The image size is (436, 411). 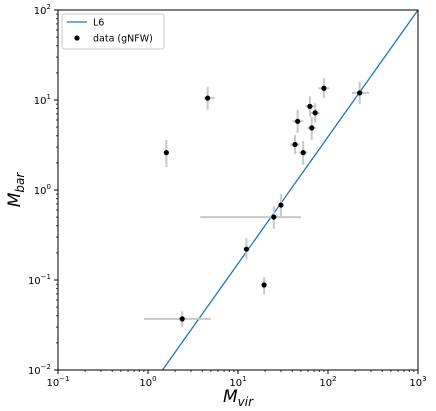 What do you see at coordinates (154, 379) in the screenshot?
I see `x-tick-label-exp: 0` at bounding box center [154, 379].